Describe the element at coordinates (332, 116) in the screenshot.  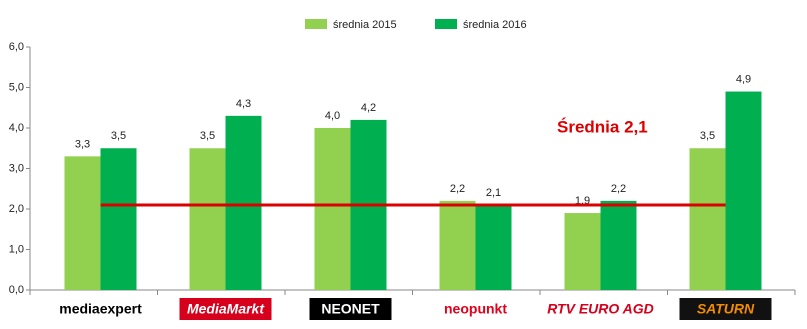
I see `value-label: 4,0` at that location.